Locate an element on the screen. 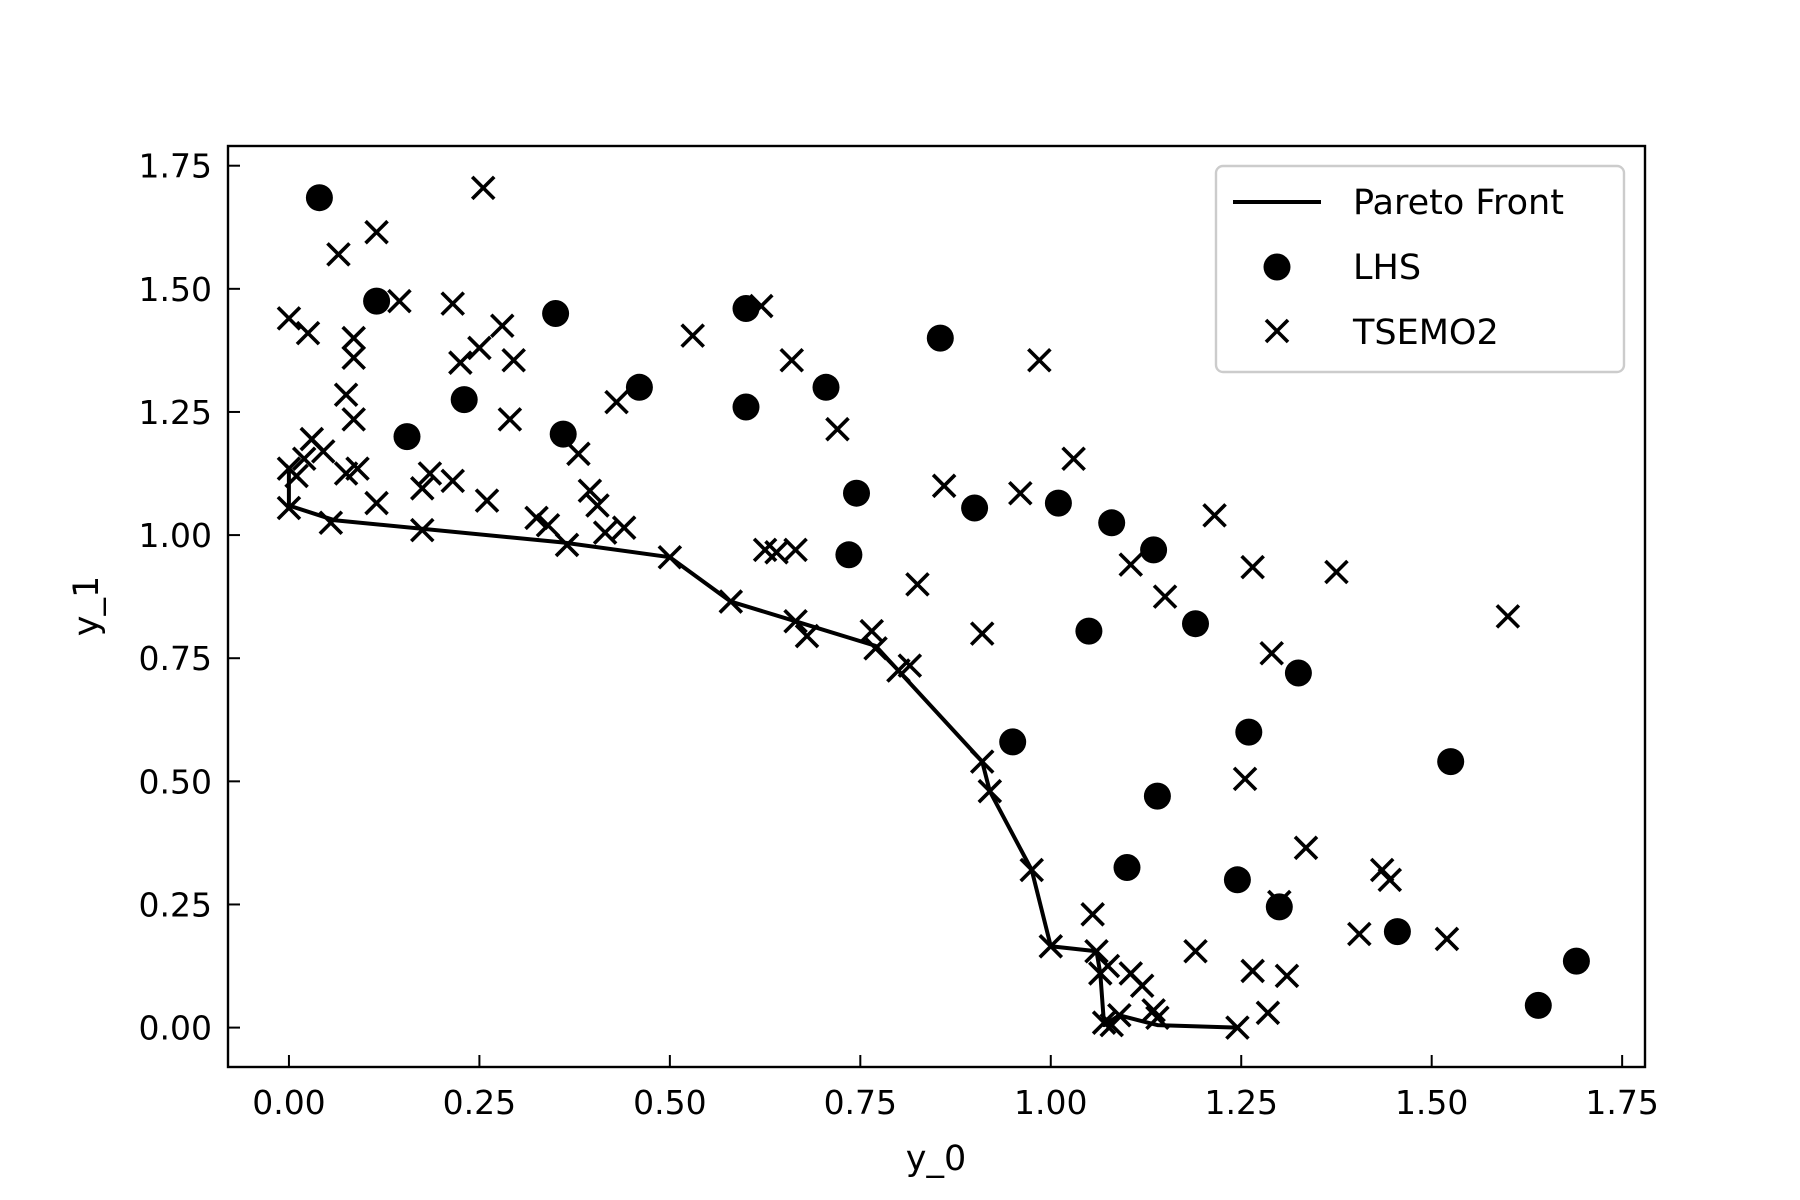  legend-box is located at coordinates (1420, 269).